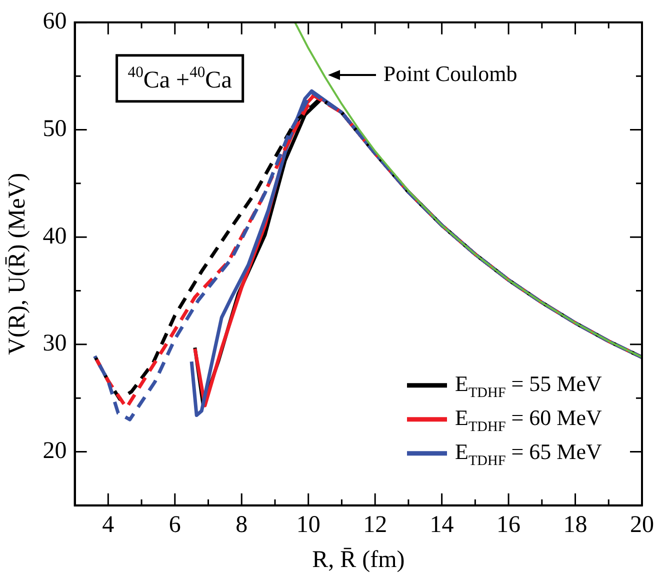 The width and height of the screenshot is (660, 577). What do you see at coordinates (575, 525) in the screenshot?
I see `x-tick-label: 18` at bounding box center [575, 525].